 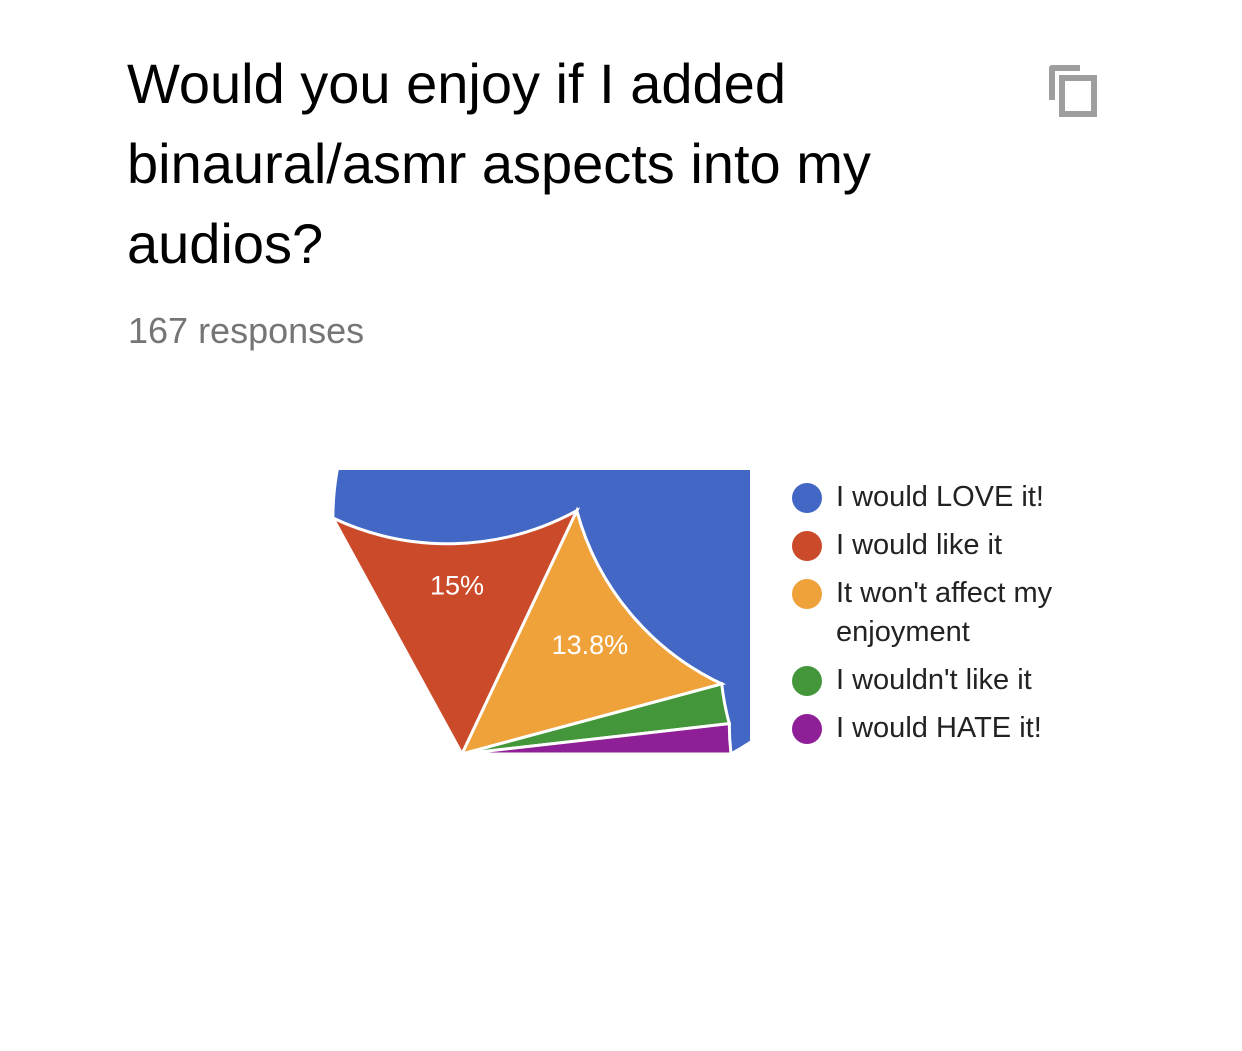 What do you see at coordinates (590, 645) in the screenshot?
I see `slice-label: 13.8%` at bounding box center [590, 645].